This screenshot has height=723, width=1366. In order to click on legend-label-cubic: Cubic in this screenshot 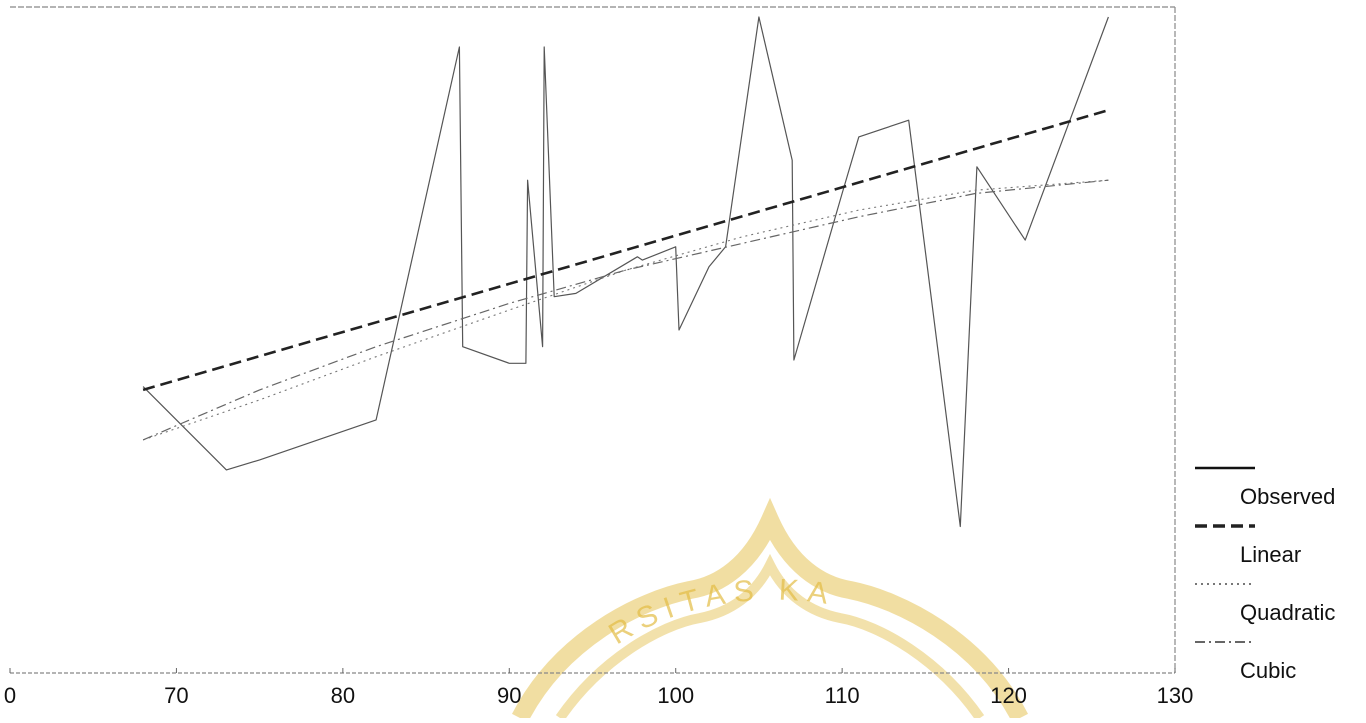, I will do `click(1268, 670)`.